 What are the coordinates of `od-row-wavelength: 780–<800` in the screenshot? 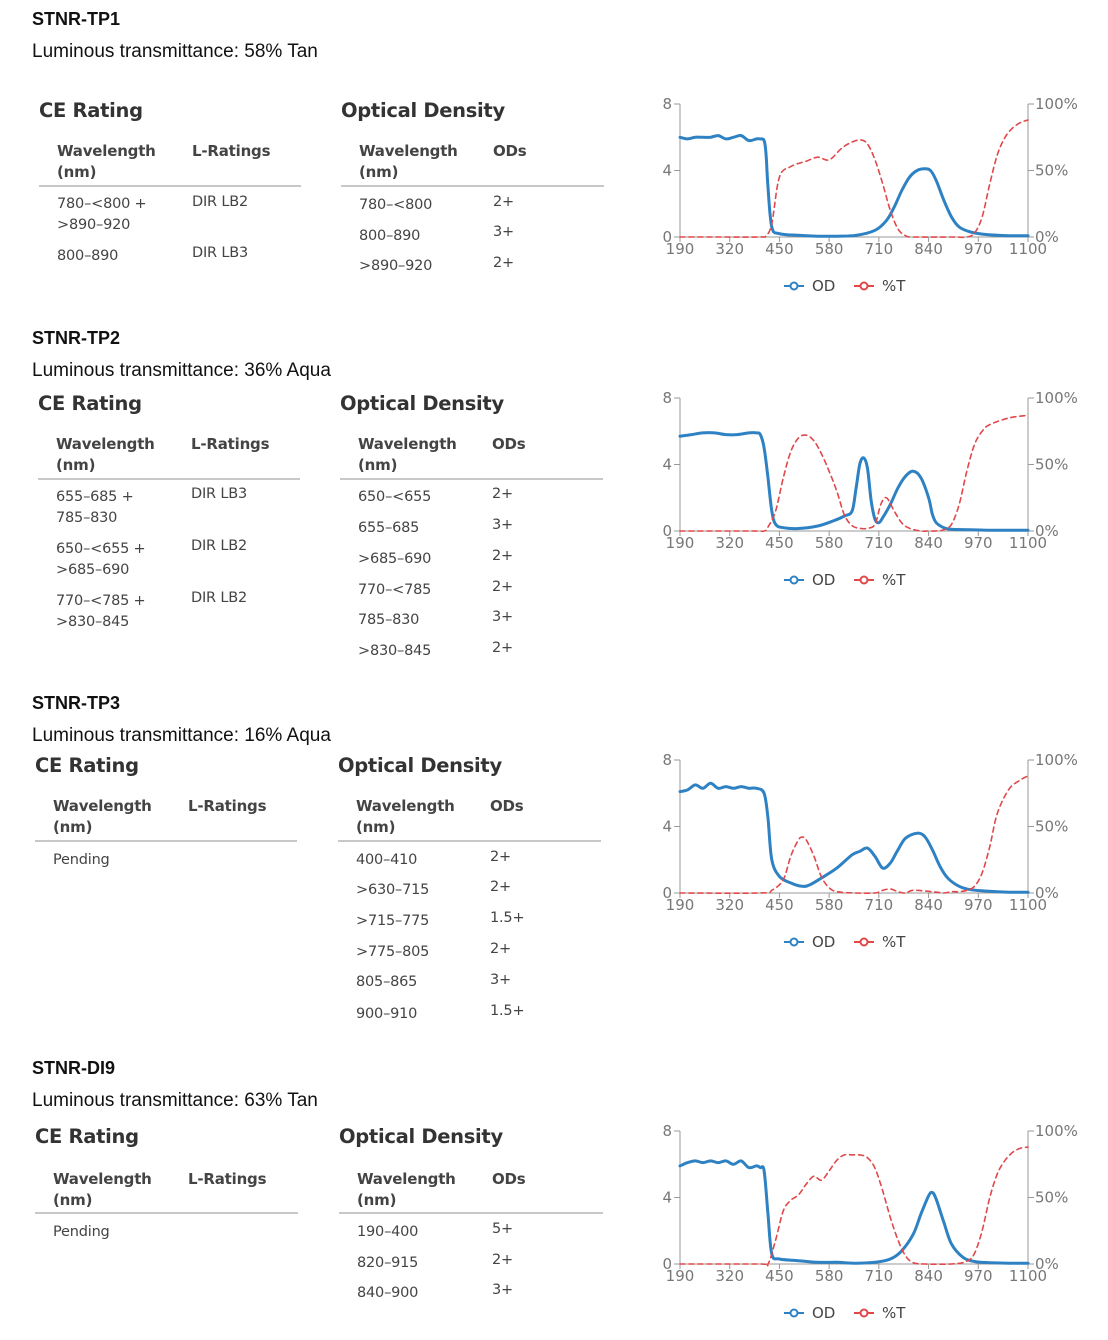 It's located at (396, 205).